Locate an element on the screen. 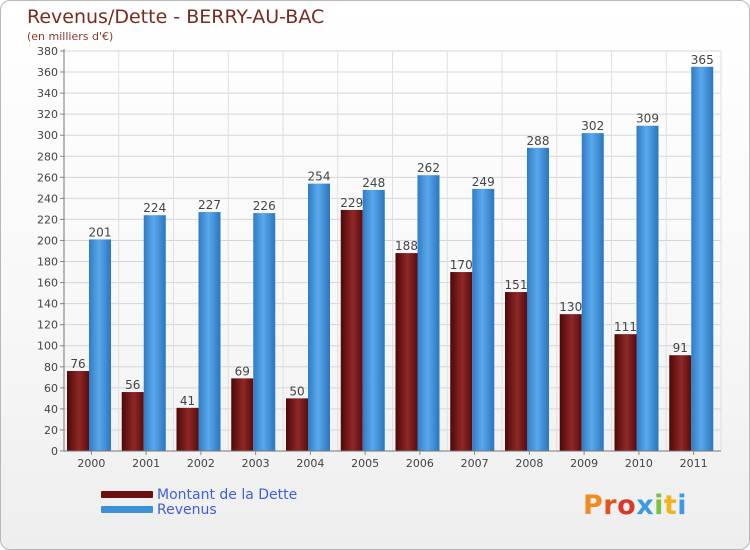 The image size is (750, 550). data-label-revenue-2000: 201 is located at coordinates (100, 232).